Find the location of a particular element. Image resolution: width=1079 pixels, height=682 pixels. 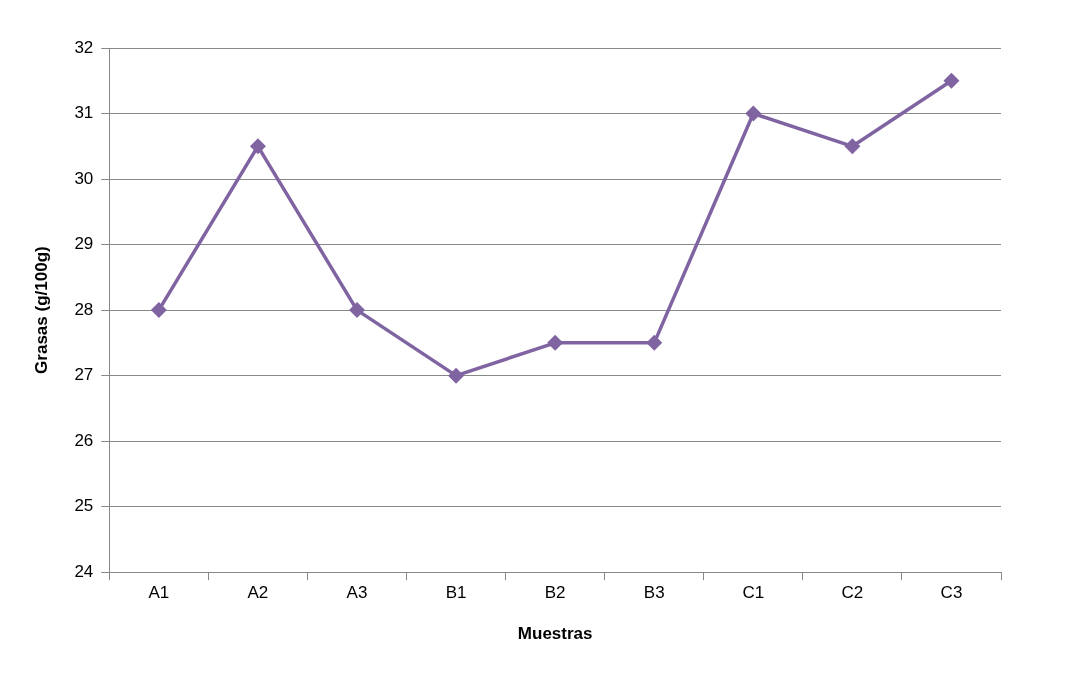

y-tick-label: 27 is located at coordinates (84, 375).